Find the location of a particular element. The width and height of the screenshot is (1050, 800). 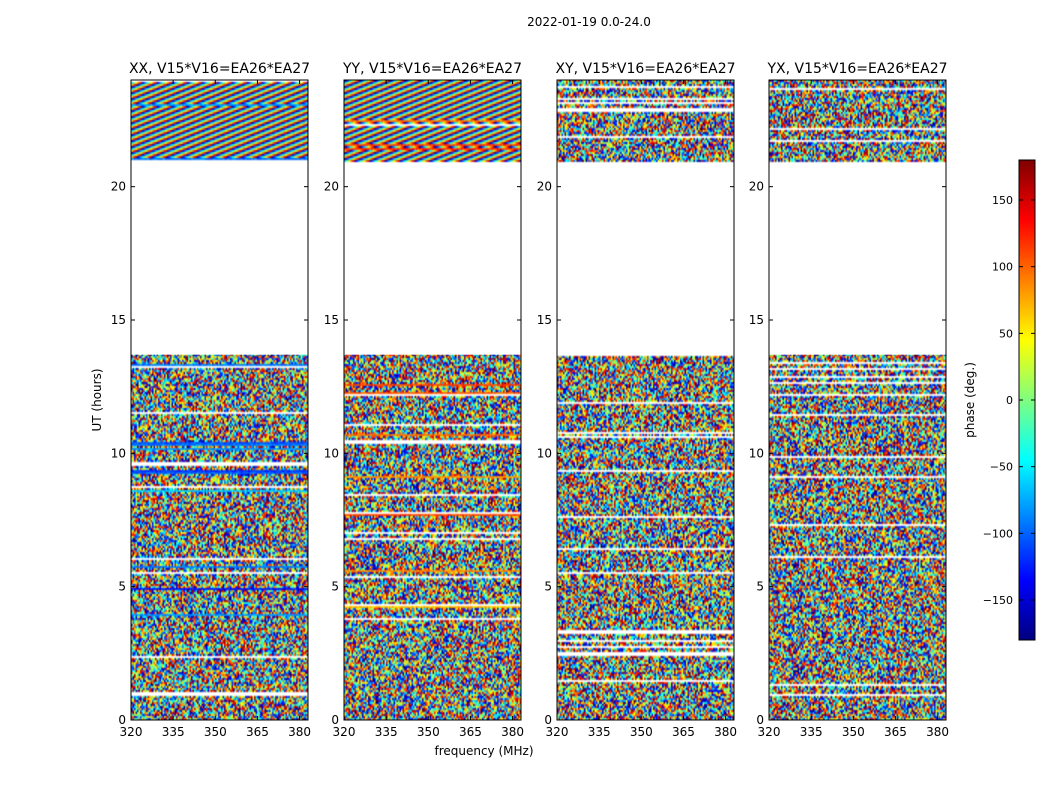

panel-title: YY, V15*V16=EA26*EA27 is located at coordinates (432, 69).